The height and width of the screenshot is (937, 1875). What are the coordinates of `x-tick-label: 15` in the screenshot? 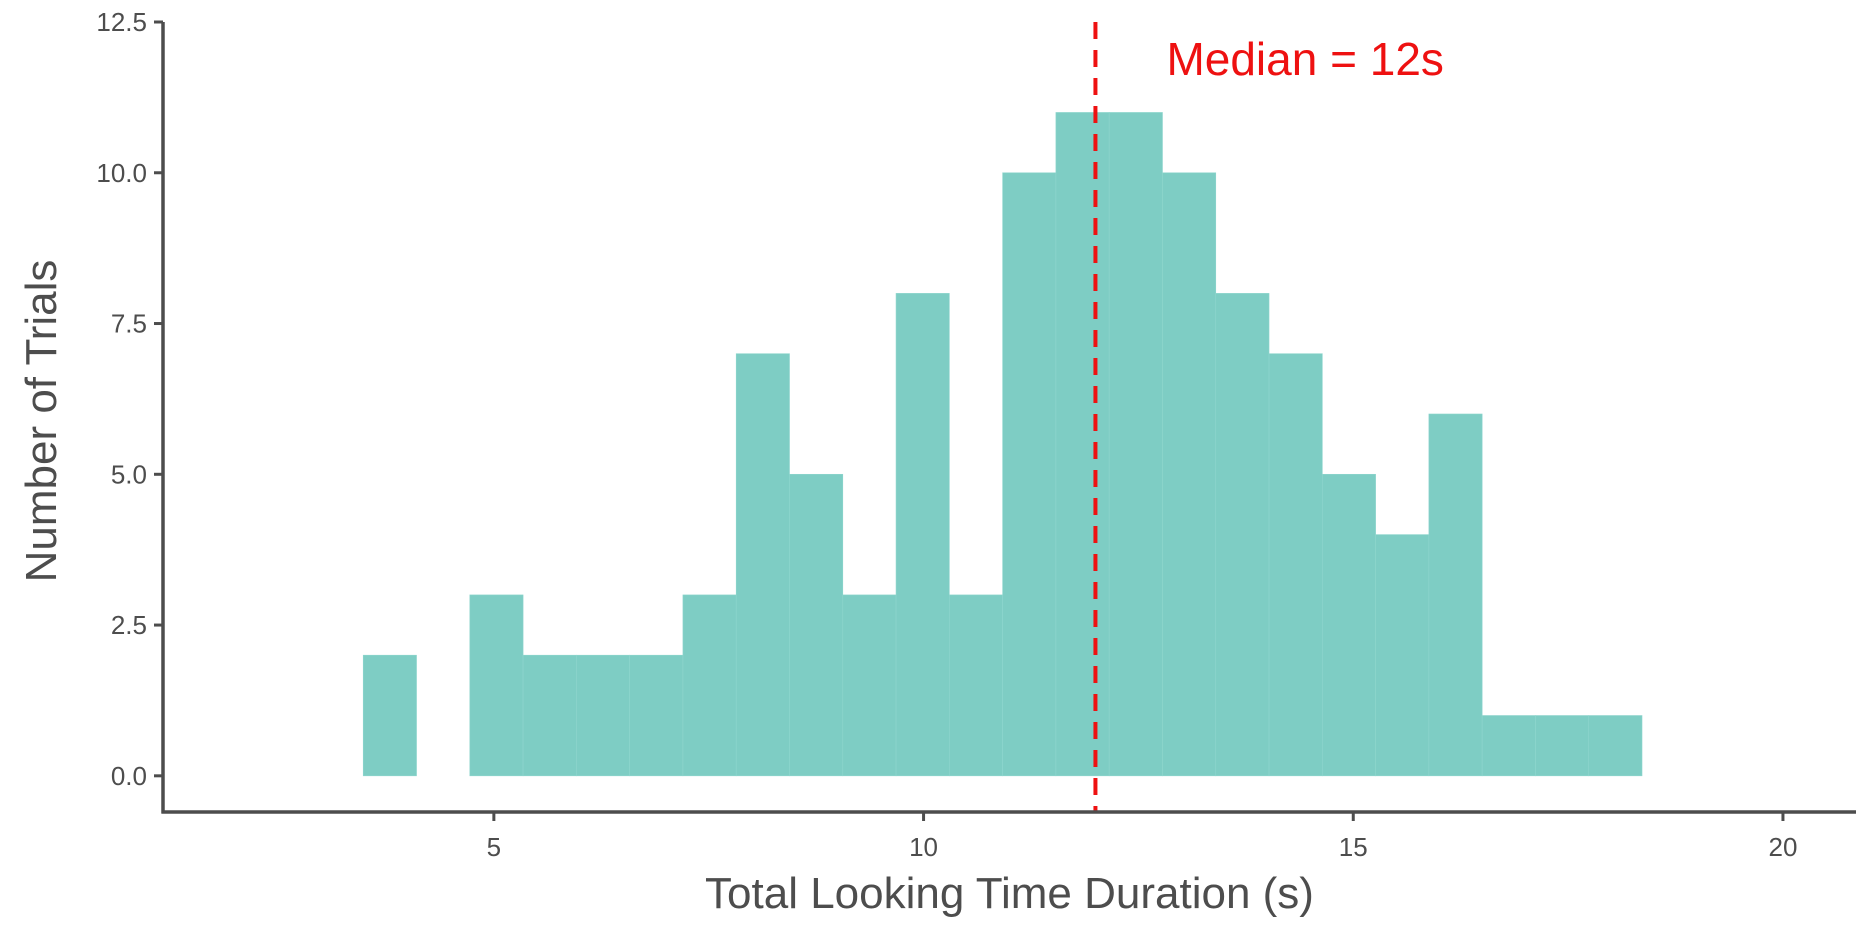 It's located at (1353, 847).